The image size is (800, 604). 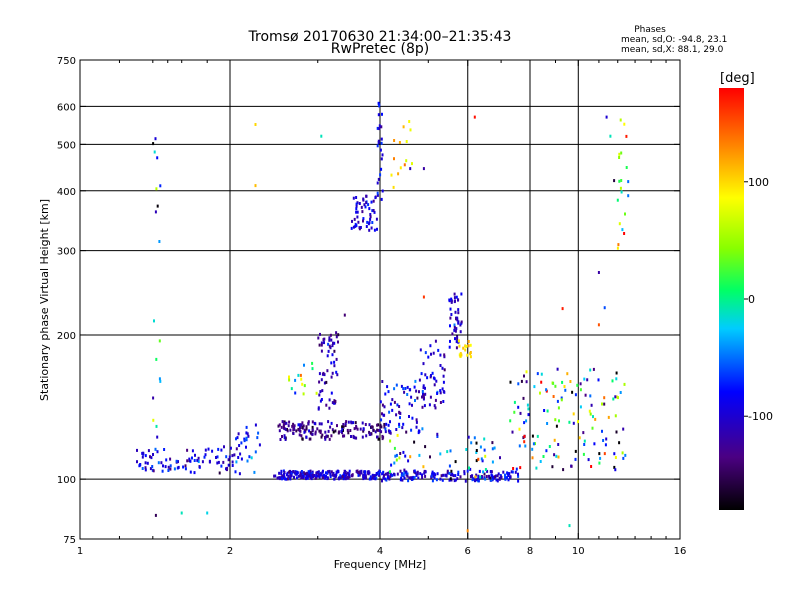 What do you see at coordinates (650, 30) in the screenshot?
I see `phases-heading: Phases` at bounding box center [650, 30].